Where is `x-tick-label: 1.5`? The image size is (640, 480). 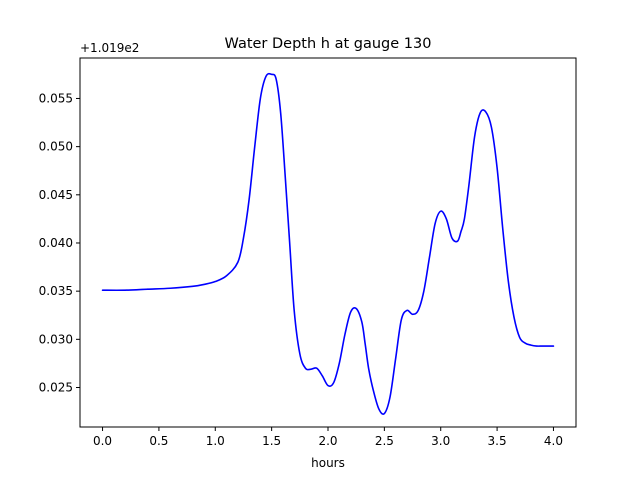 x-tick-label: 1.5 is located at coordinates (271, 441).